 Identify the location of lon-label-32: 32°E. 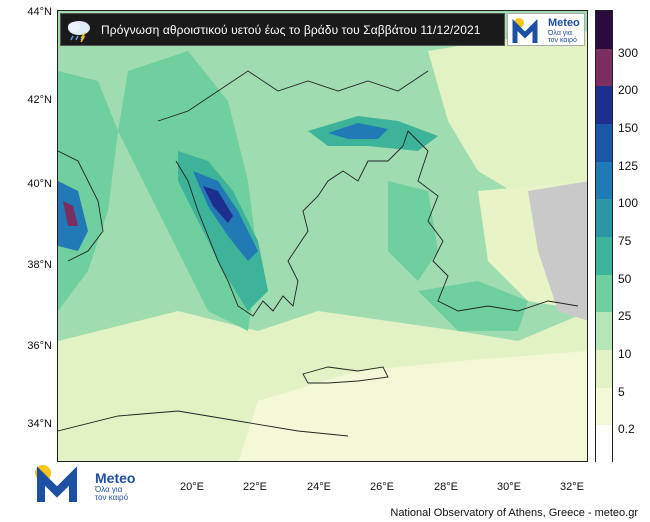
(572, 487).